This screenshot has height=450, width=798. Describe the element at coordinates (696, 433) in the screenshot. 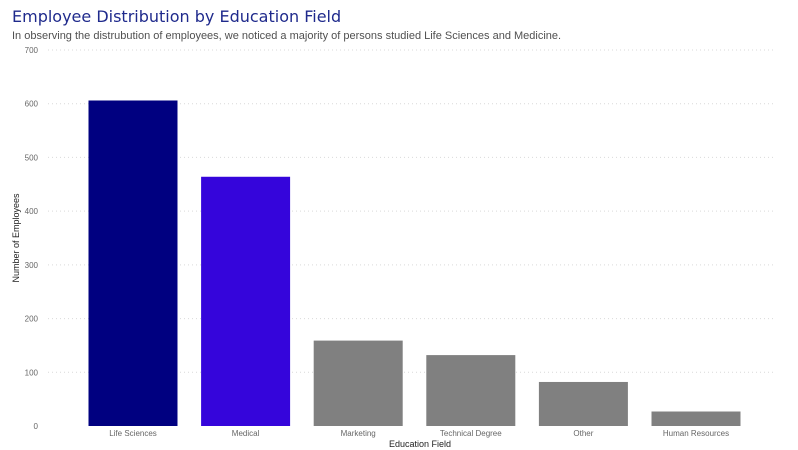

I see `x-tick-label: Human Resources` at that location.